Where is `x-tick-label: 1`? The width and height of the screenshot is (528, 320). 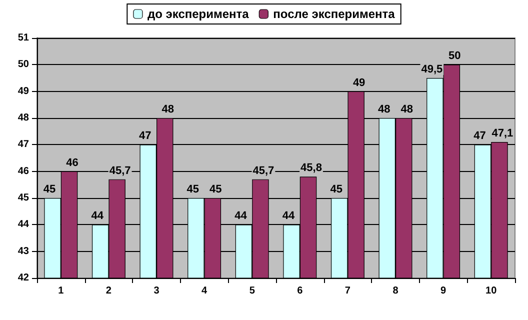
x-tick-label: 1 is located at coordinates (61, 291).